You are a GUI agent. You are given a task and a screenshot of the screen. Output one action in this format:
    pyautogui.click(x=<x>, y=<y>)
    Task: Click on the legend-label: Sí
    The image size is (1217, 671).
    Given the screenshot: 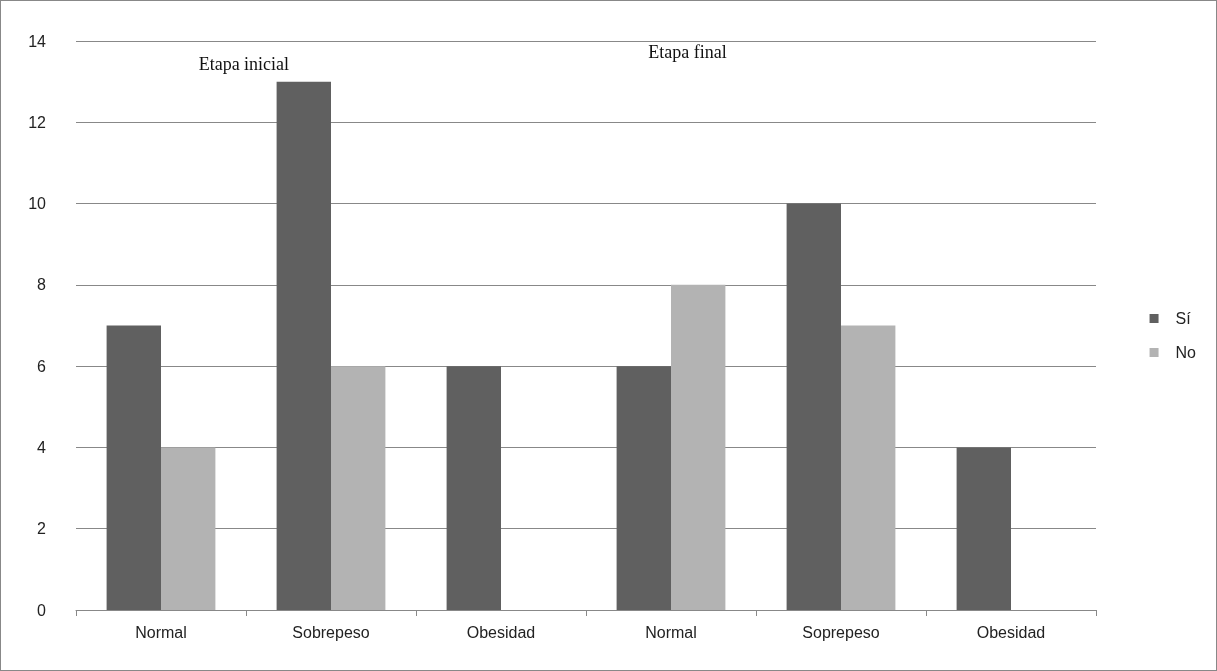 What is the action you would take?
    pyautogui.click(x=1183, y=318)
    